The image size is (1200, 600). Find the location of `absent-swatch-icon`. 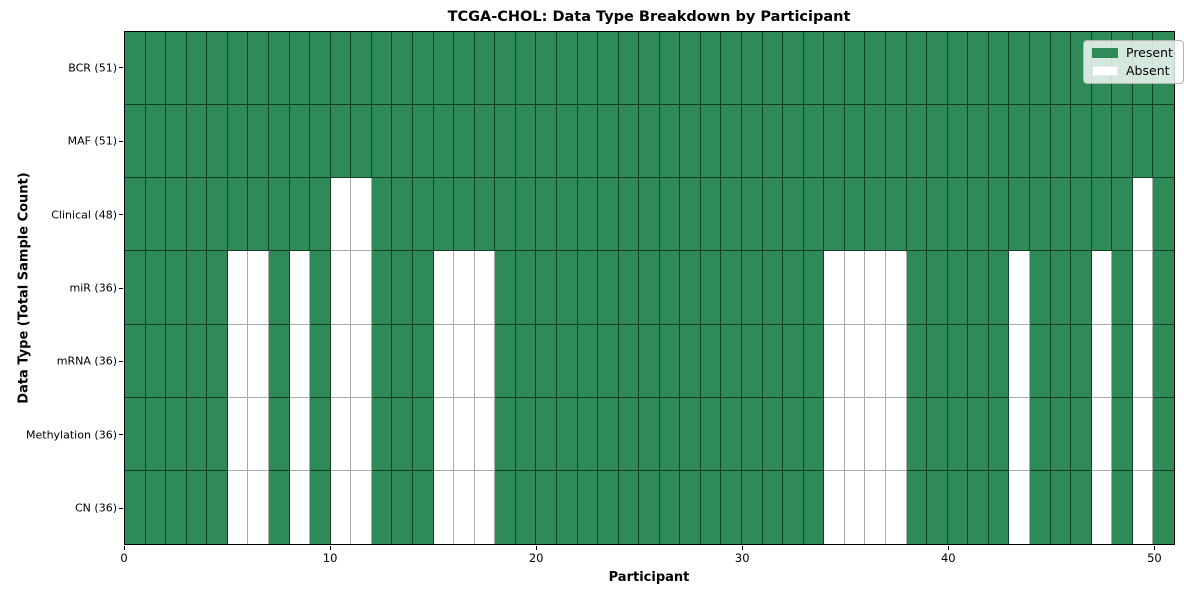

absent-swatch-icon is located at coordinates (1105, 70).